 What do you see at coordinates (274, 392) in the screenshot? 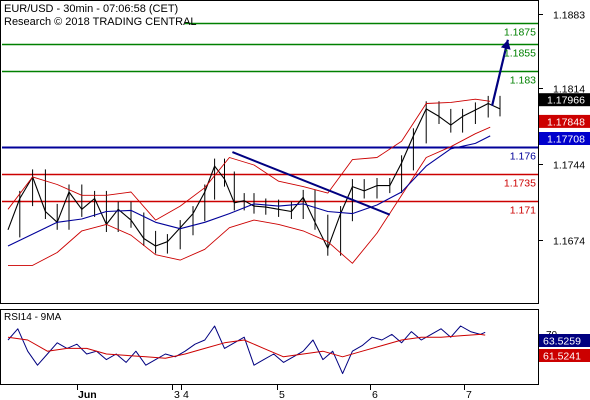
I see `time-axis-ticks: Jun 3 4 5 6 7` at bounding box center [274, 392].